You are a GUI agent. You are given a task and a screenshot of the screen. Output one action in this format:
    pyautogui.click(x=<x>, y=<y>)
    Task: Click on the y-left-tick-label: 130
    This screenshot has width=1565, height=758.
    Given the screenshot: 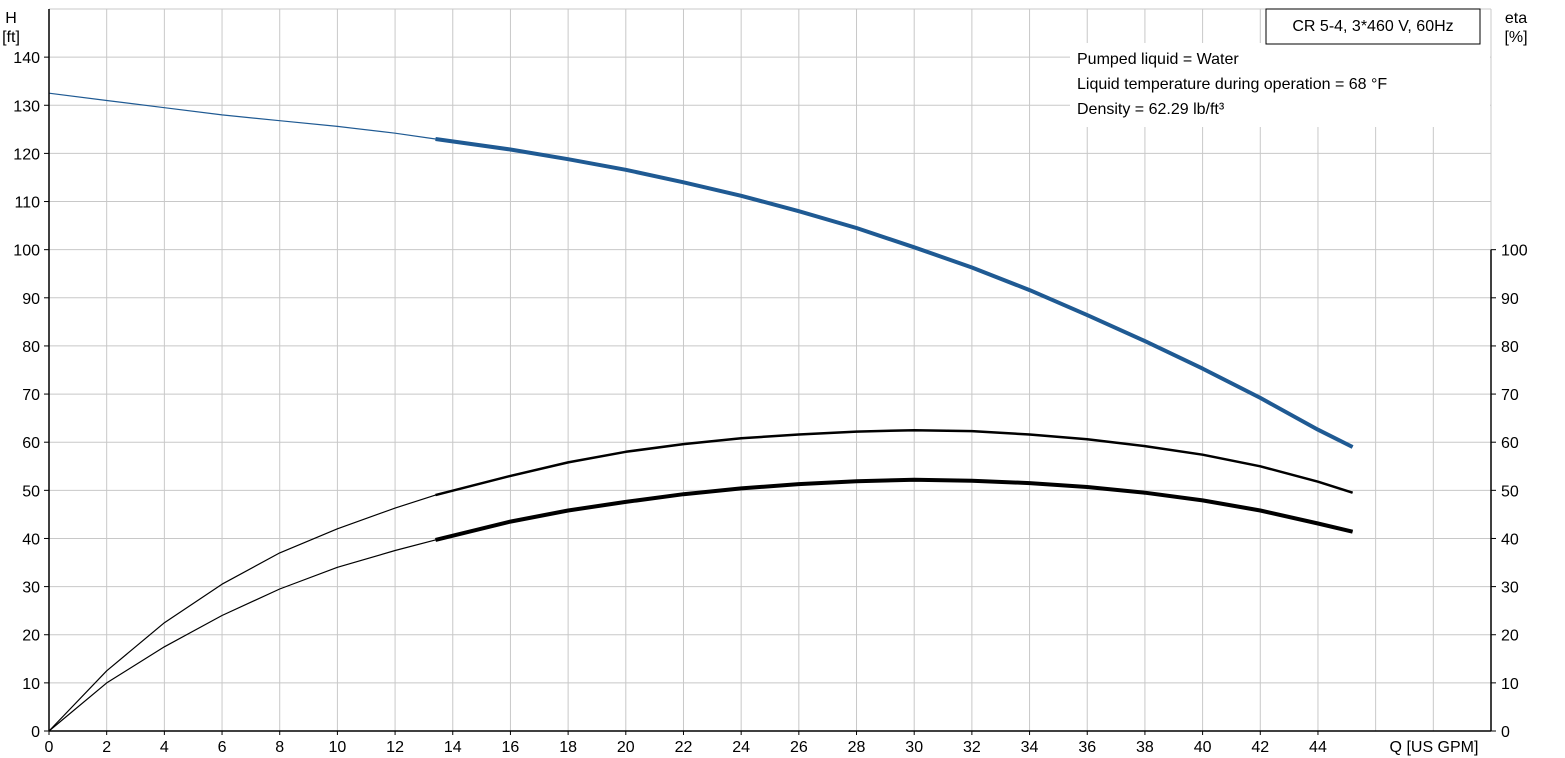 What is the action you would take?
    pyautogui.click(x=26, y=106)
    